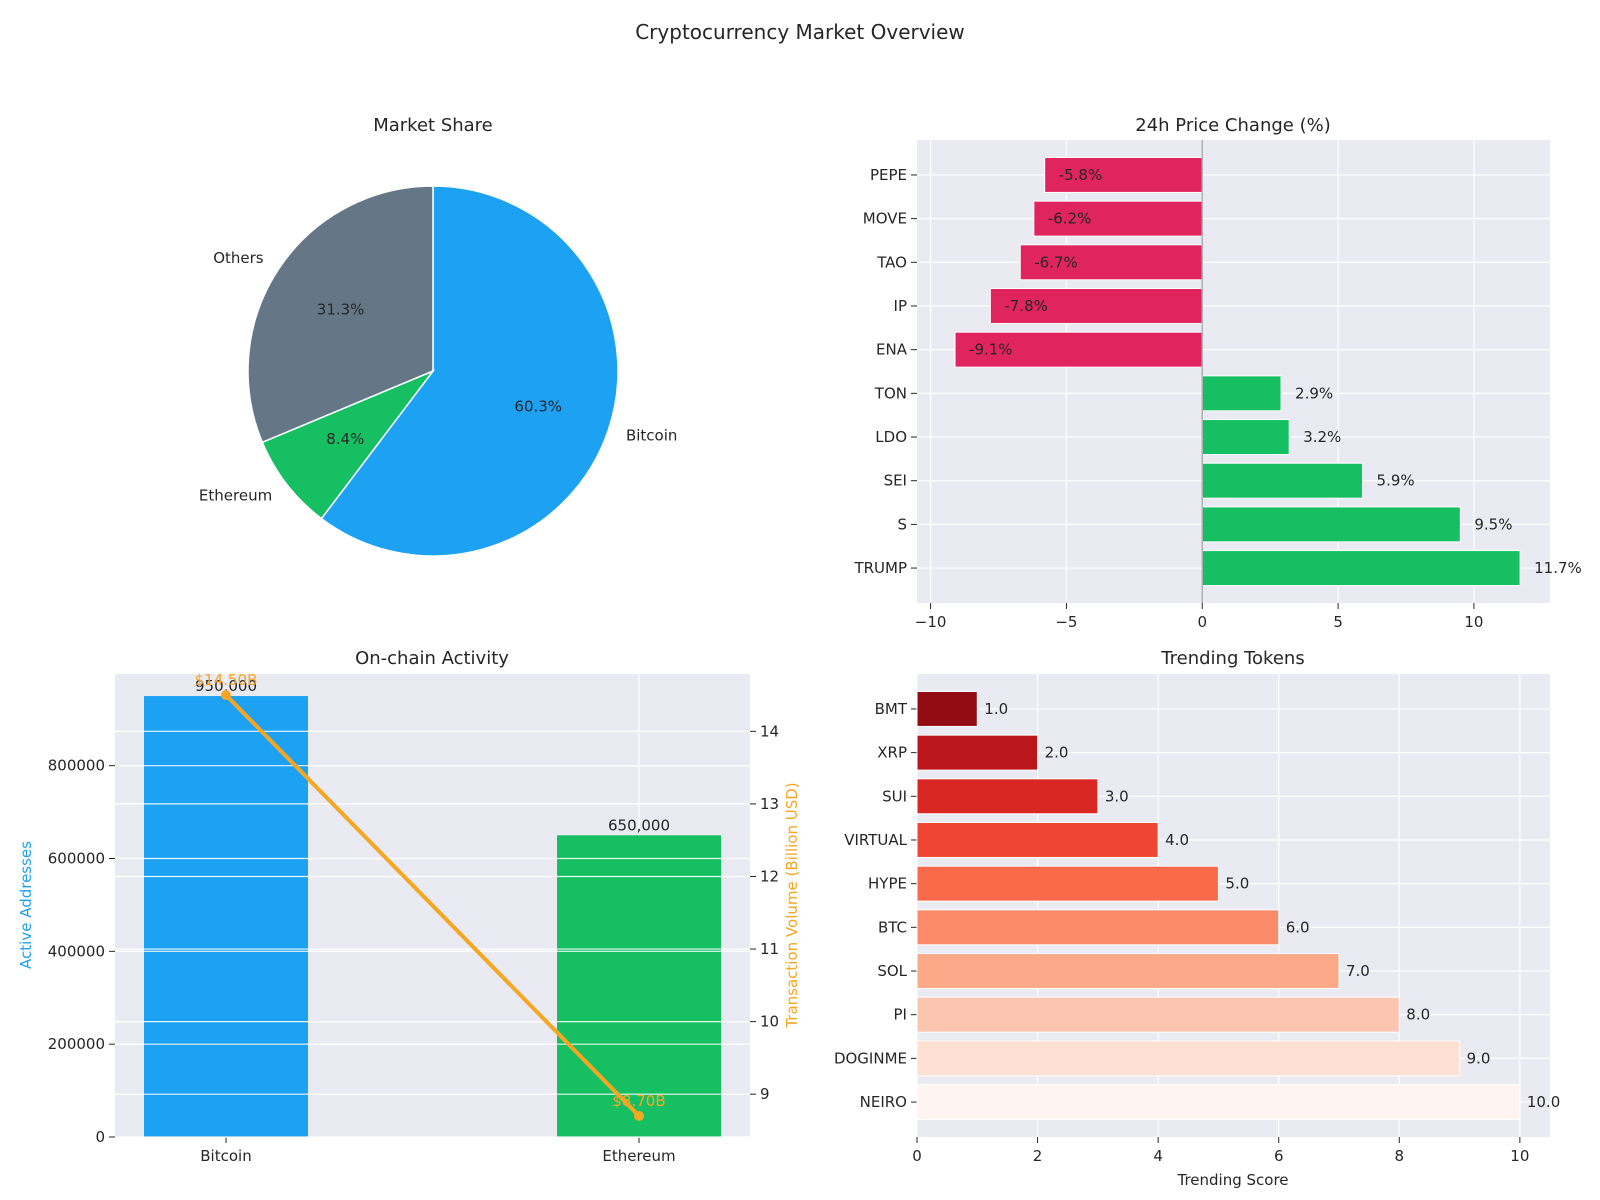 The height and width of the screenshot is (1200, 1600). Describe the element at coordinates (1237, 884) in the screenshot. I see `bar-value-label: 5.0` at that location.